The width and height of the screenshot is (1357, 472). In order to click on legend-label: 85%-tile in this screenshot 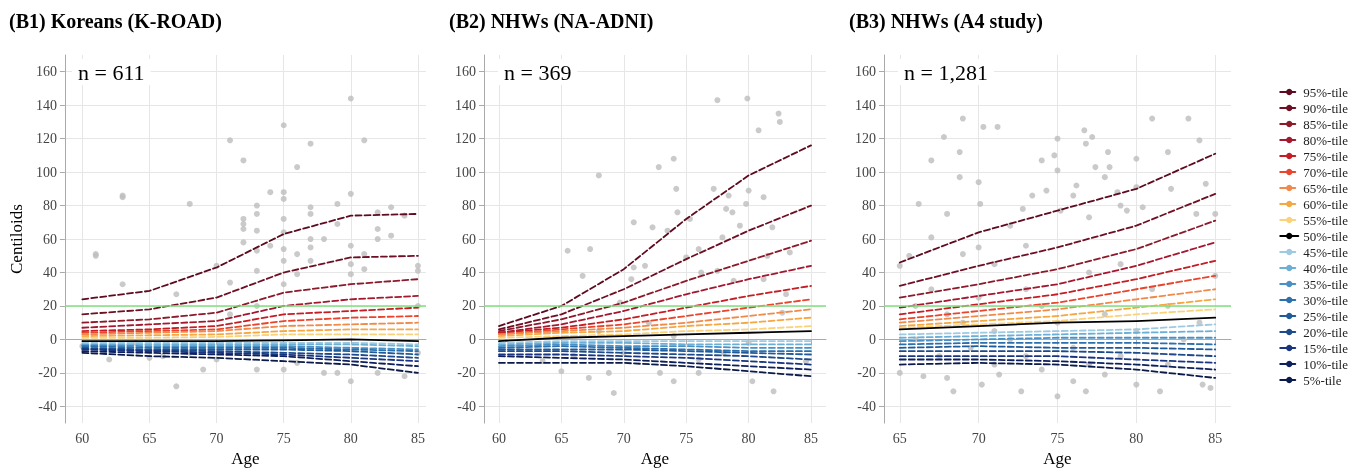, I will do `click(1326, 124)`.